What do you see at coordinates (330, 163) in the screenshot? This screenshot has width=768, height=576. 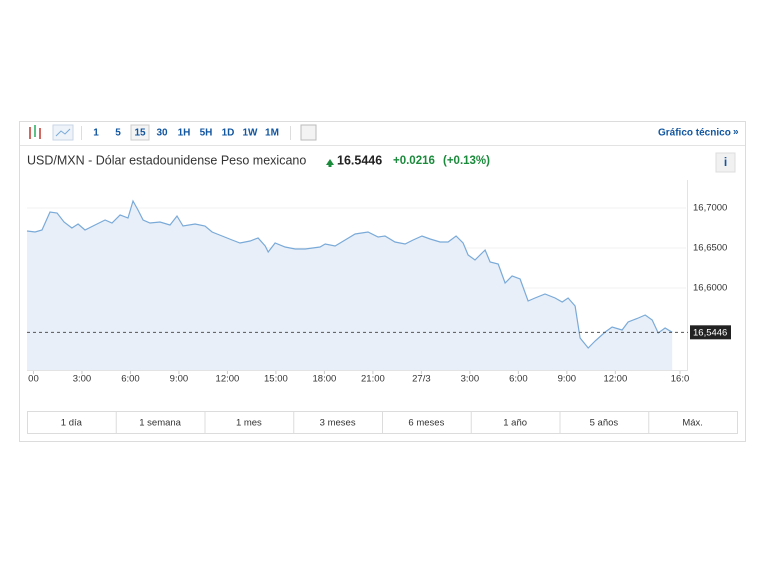 I see `up-arrow` at bounding box center [330, 163].